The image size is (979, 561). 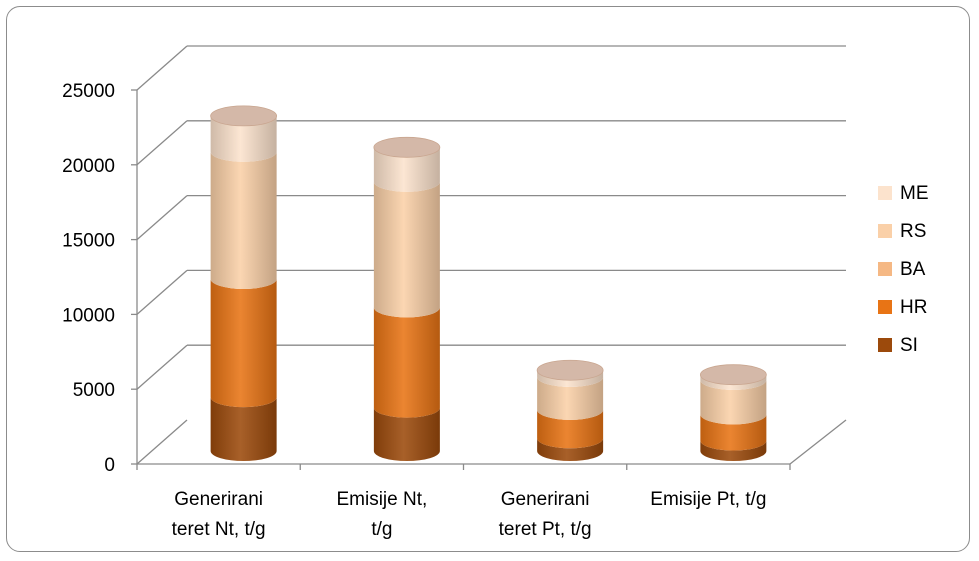 I want to click on x-category-label: t/g, so click(x=381, y=529).